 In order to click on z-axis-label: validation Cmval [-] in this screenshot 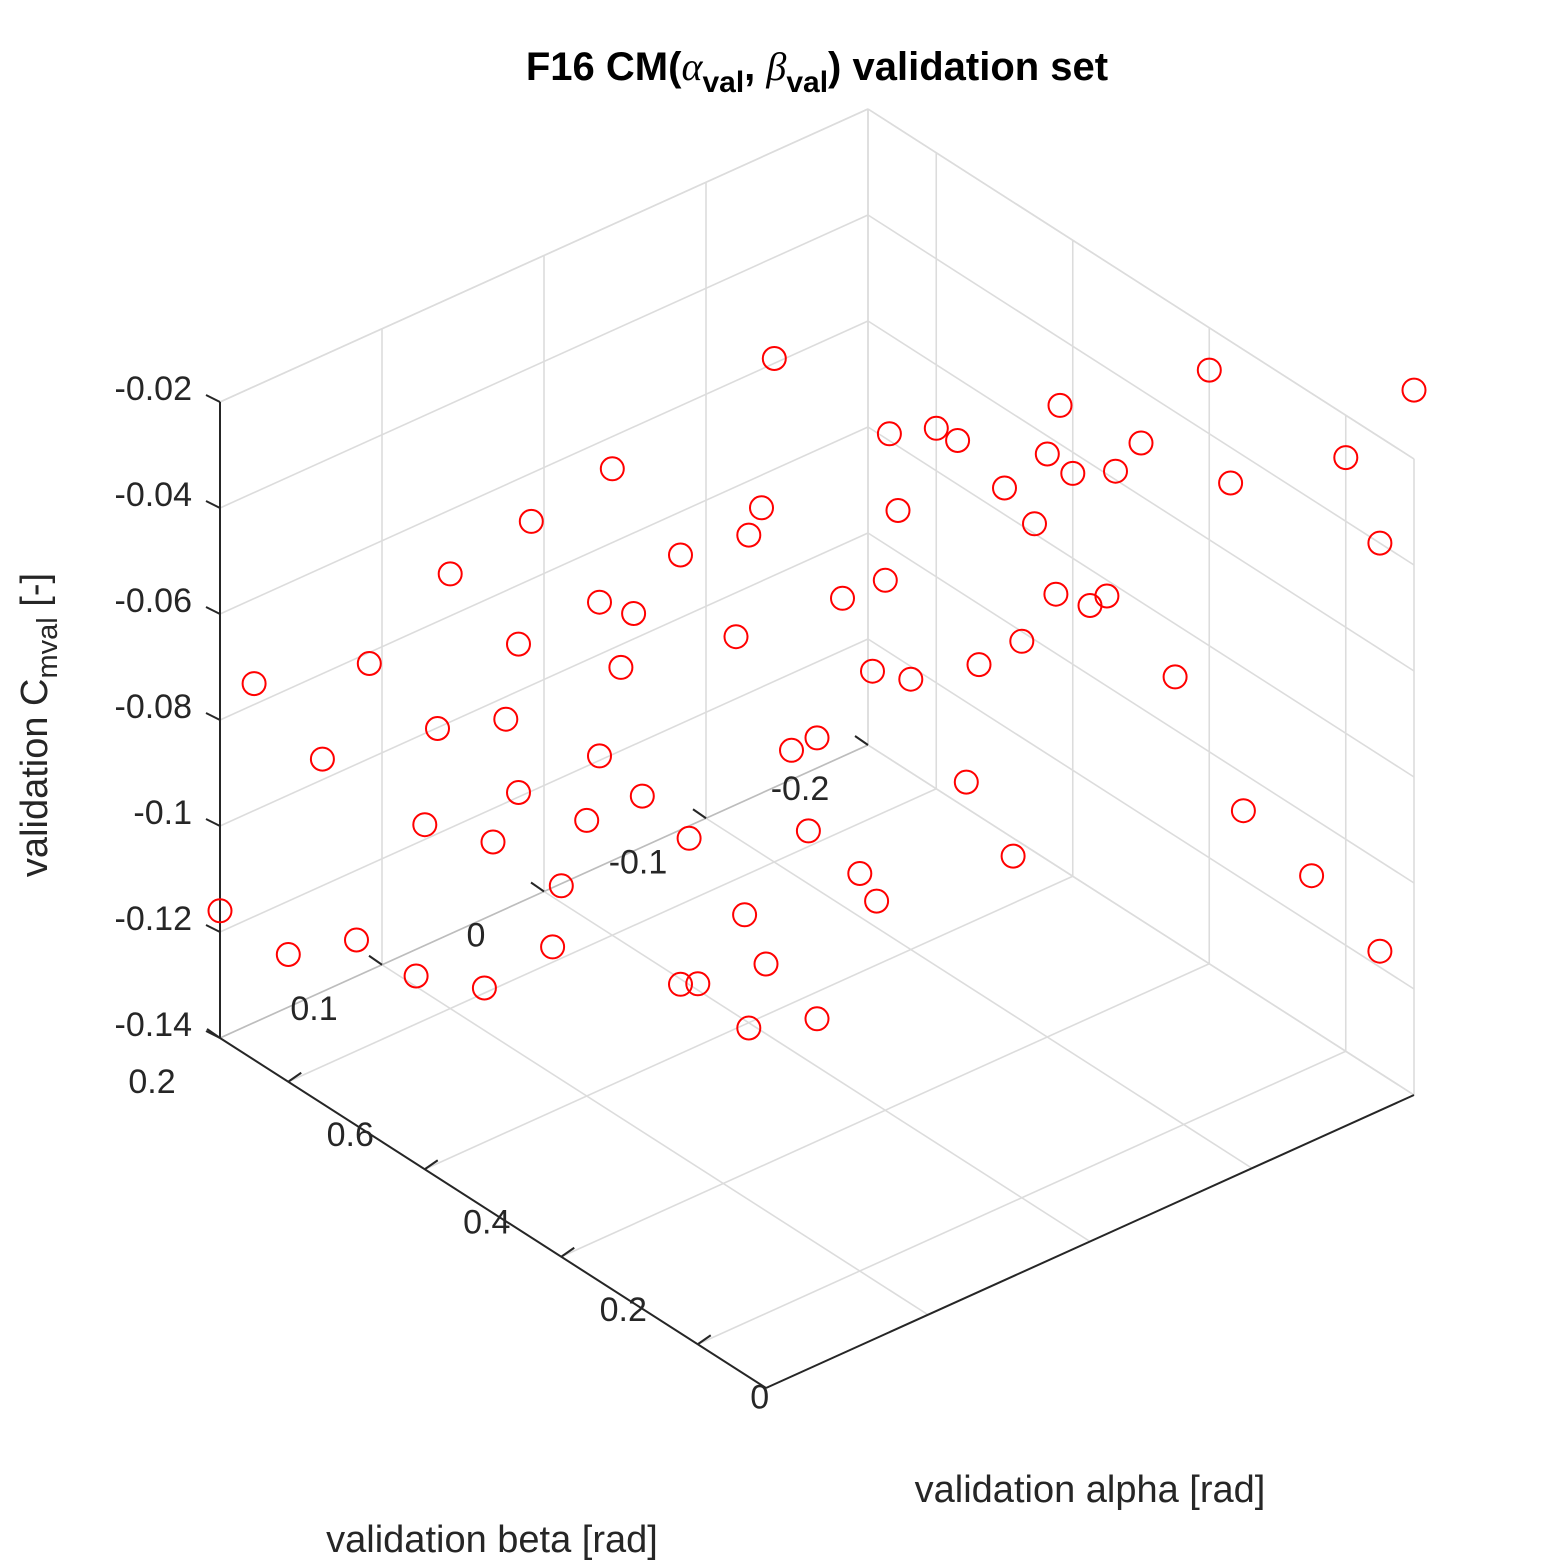, I will do `click(39, 725)`.